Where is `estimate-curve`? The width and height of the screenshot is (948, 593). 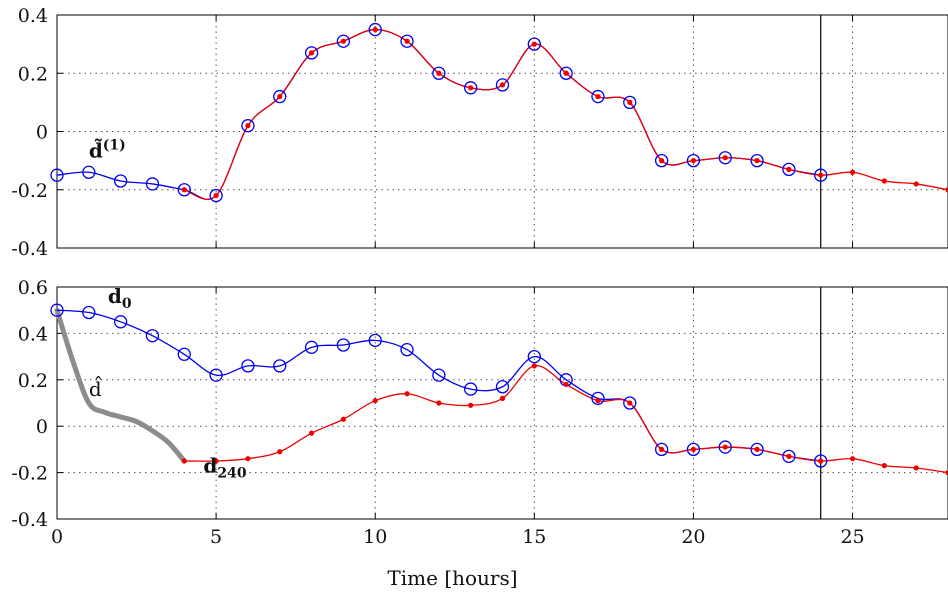
estimate-curve is located at coordinates (120, 385).